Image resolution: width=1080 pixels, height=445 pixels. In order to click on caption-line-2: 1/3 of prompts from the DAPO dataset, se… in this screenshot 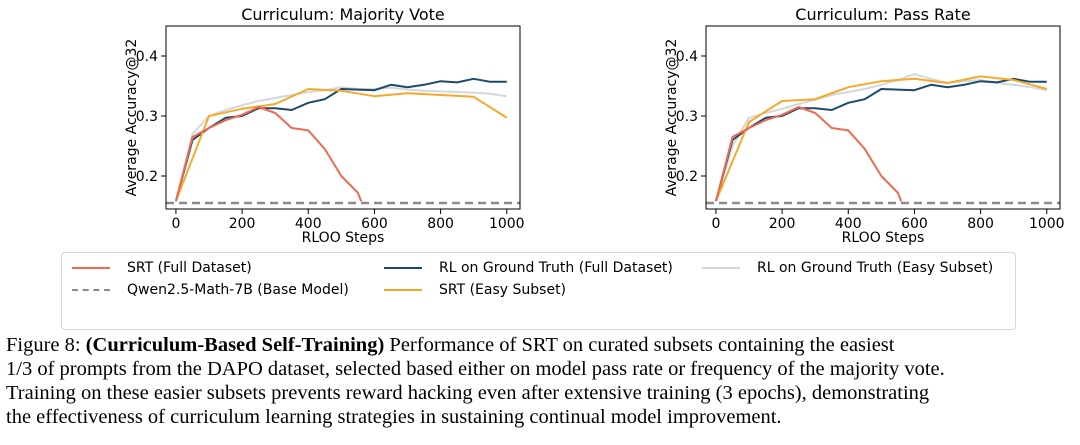, I will do `click(475, 369)`.